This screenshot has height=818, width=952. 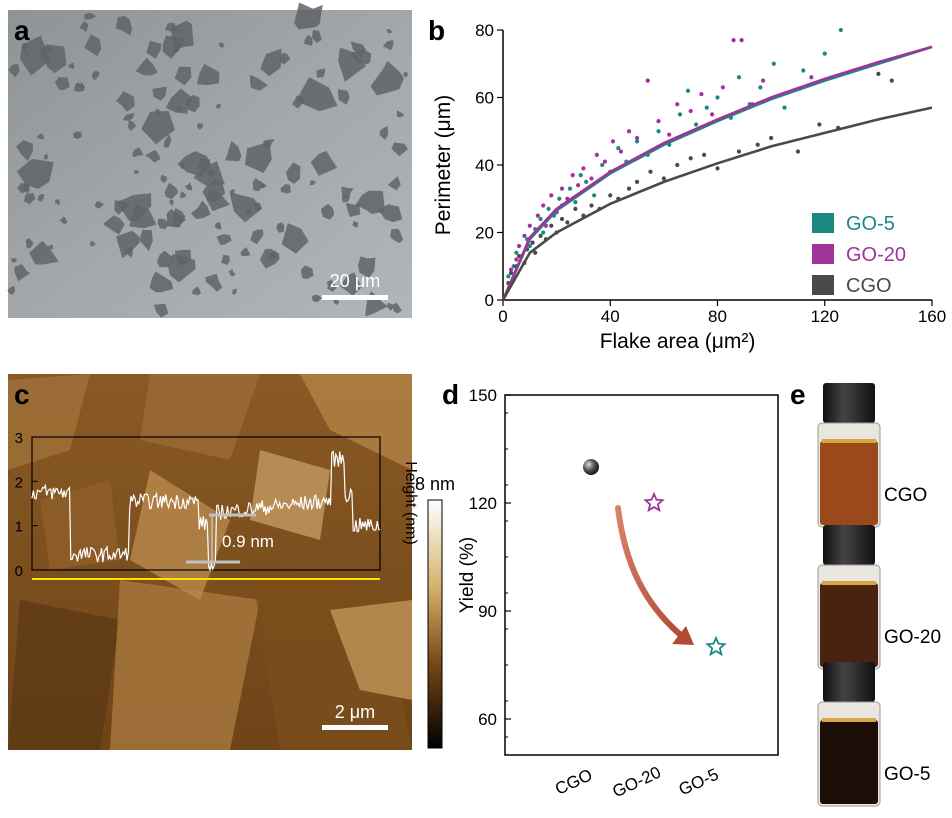 What do you see at coordinates (484, 233) in the screenshot?
I see `y-tick-label: 20` at bounding box center [484, 233].